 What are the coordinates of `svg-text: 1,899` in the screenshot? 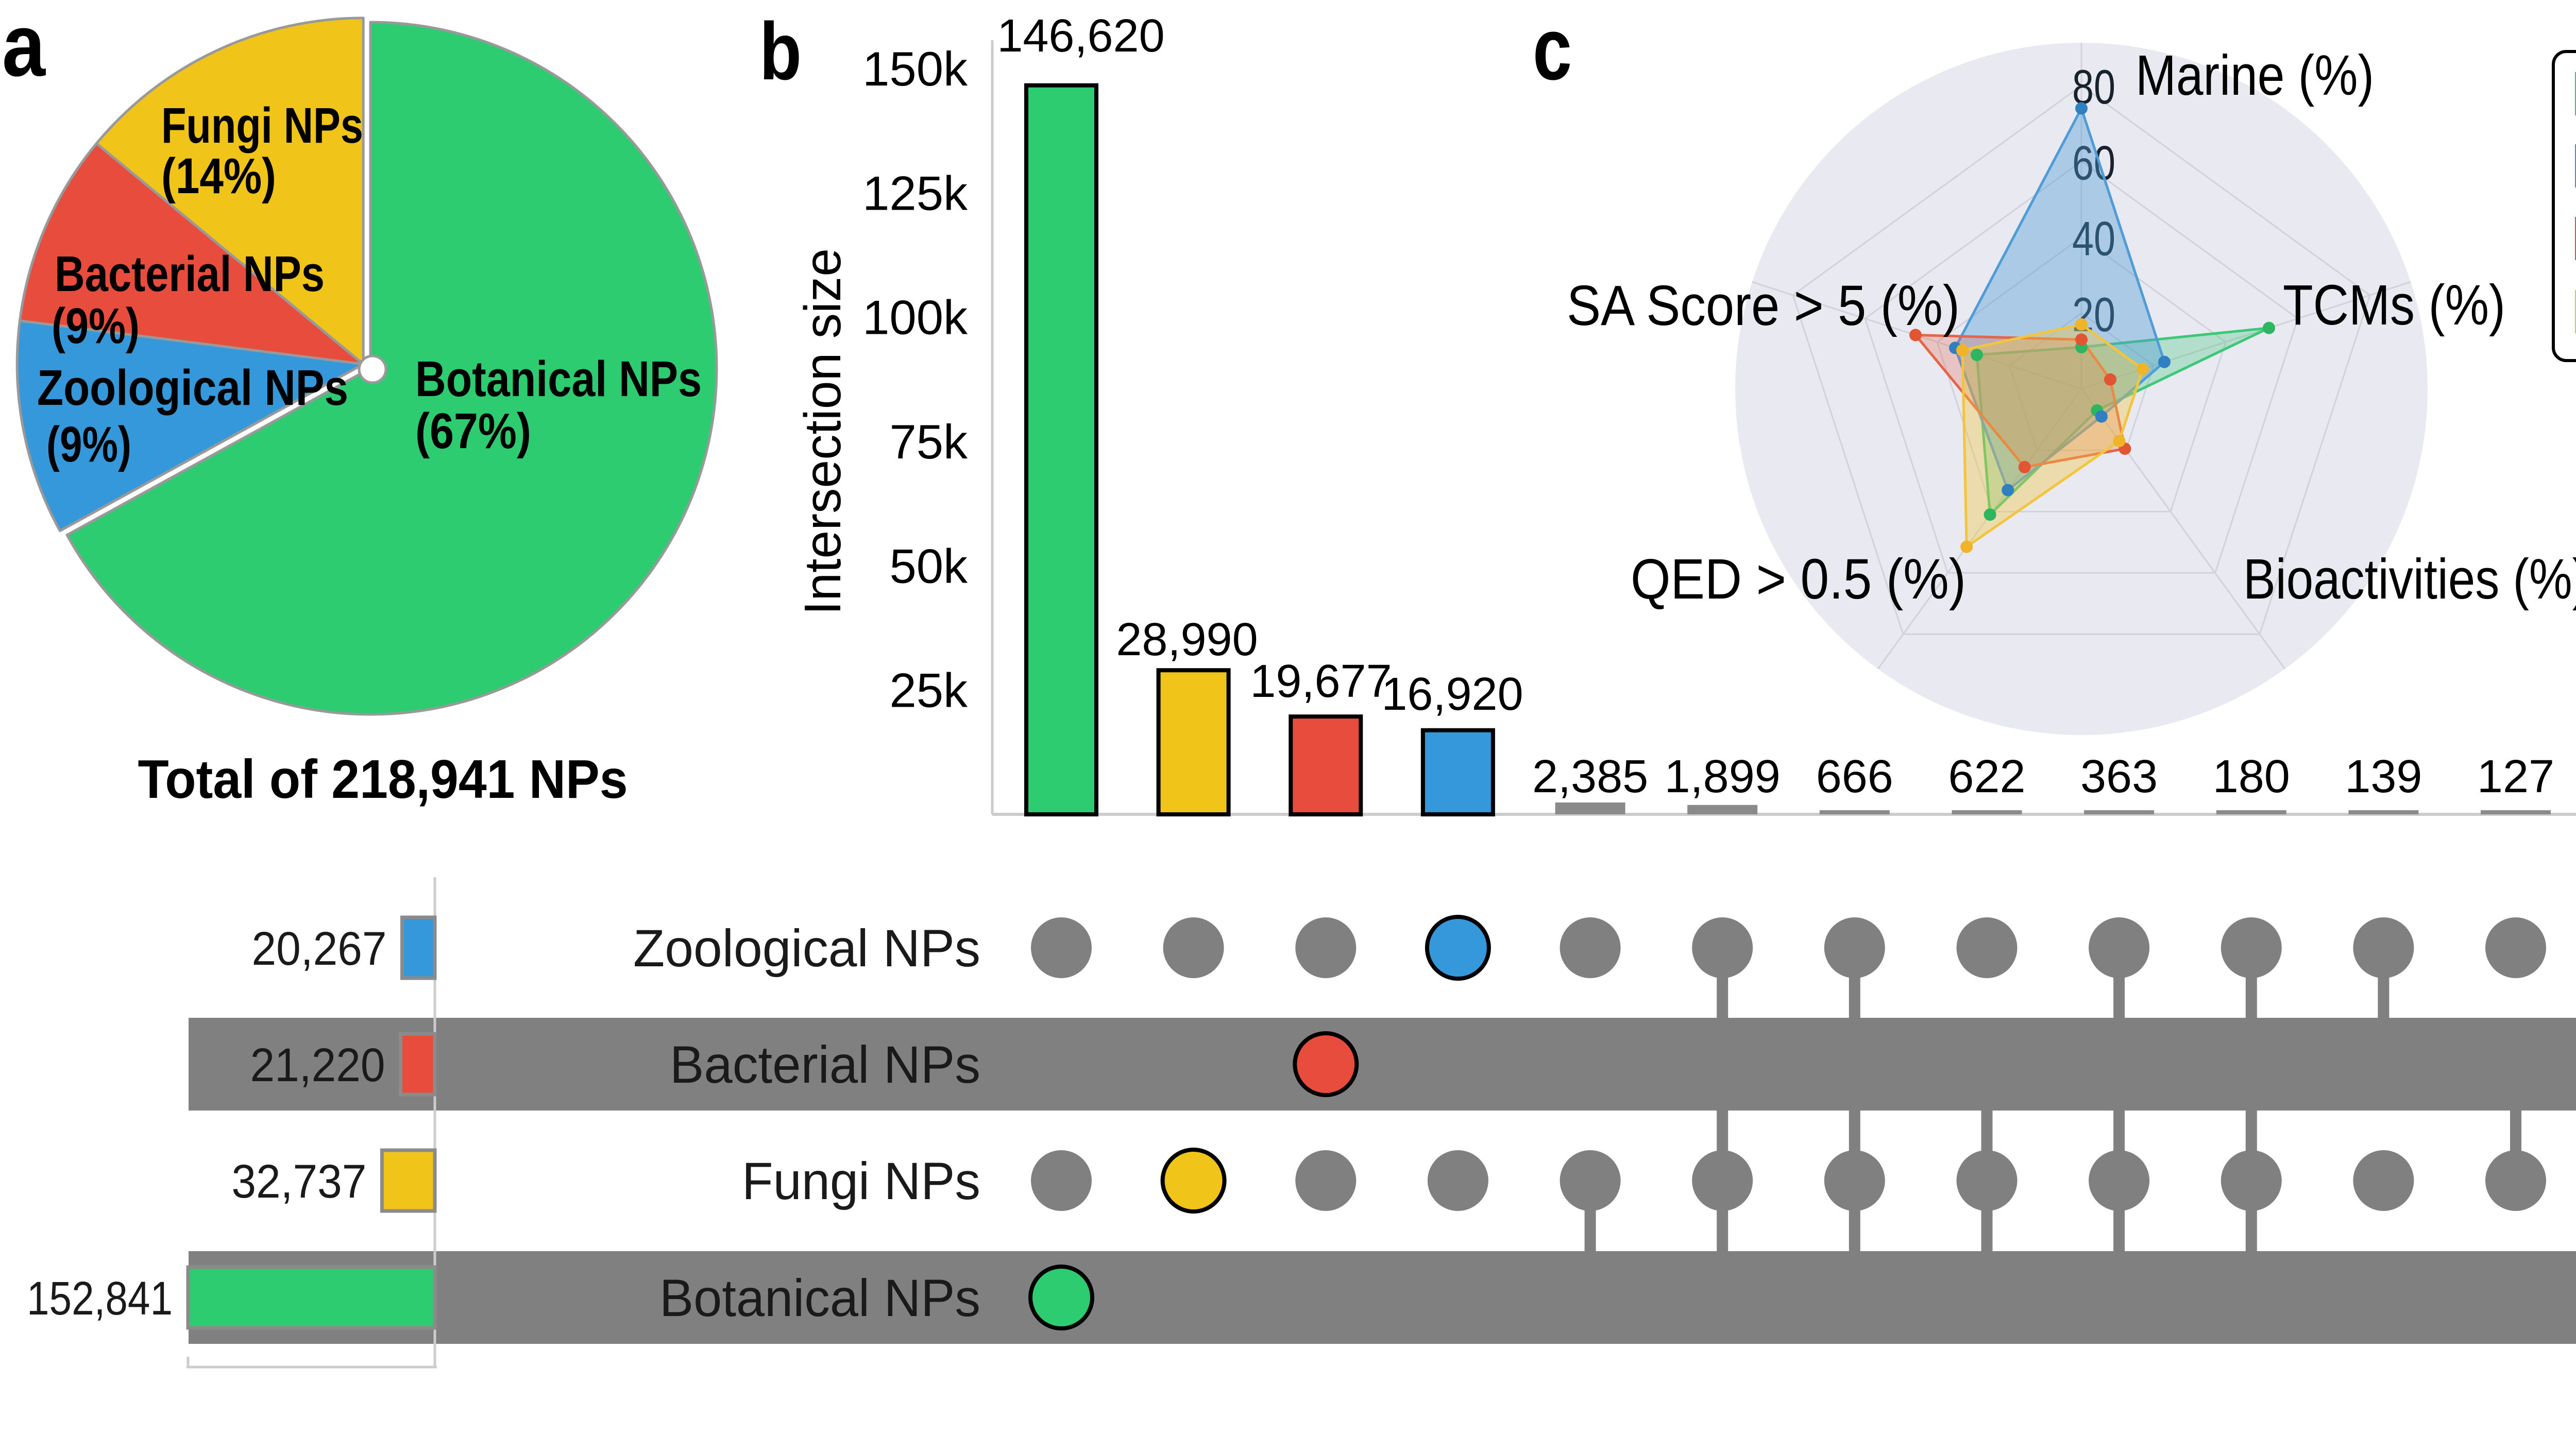 It's located at (1723, 777).